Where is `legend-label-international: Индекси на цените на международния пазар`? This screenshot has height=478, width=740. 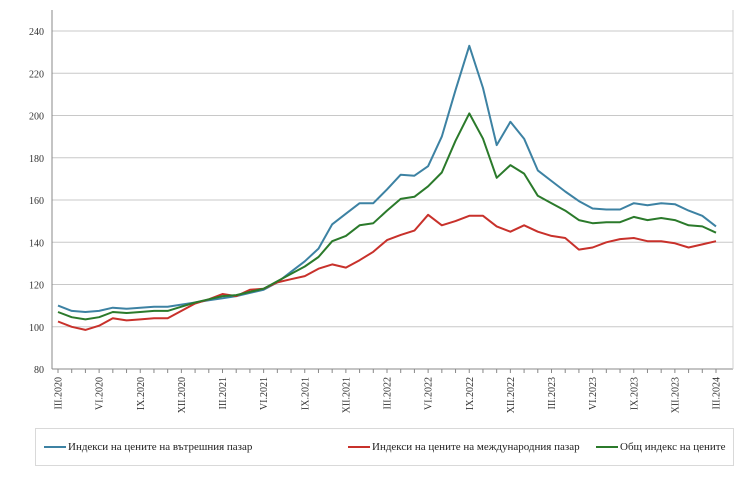
legend-label-international: Индекси на цените на международния пазар is located at coordinates (476, 447).